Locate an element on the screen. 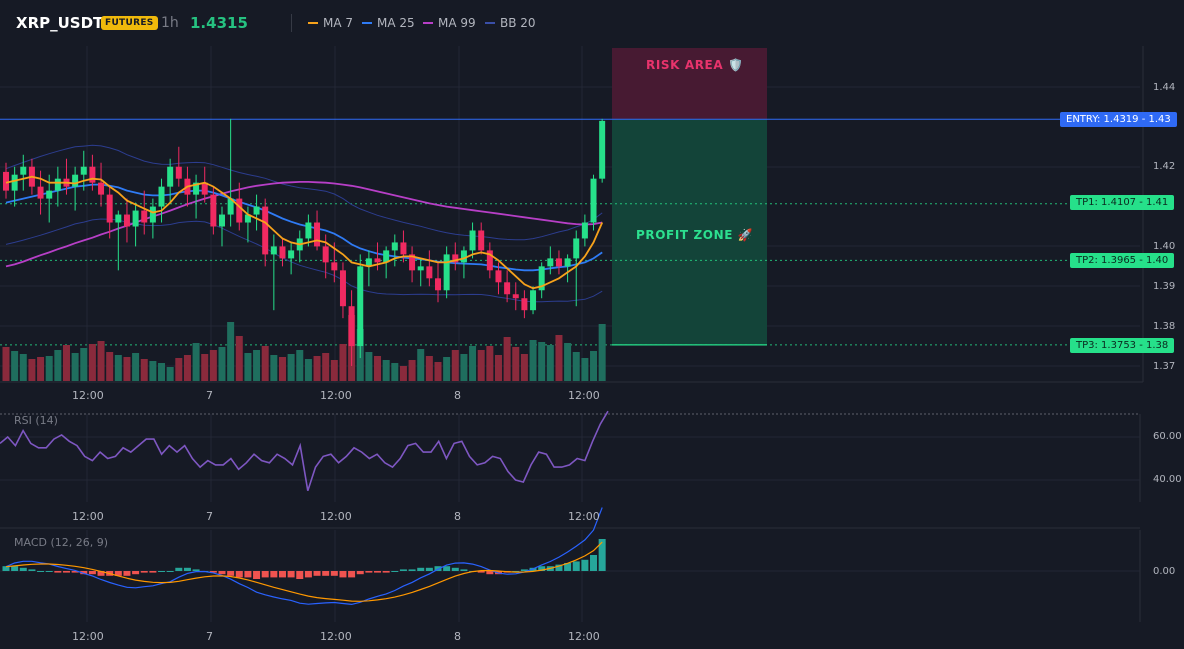 Image resolution: width=1184 pixels, height=649 pixels. risk-area-label: RISK AREA 🛡️ is located at coordinates (695, 65).